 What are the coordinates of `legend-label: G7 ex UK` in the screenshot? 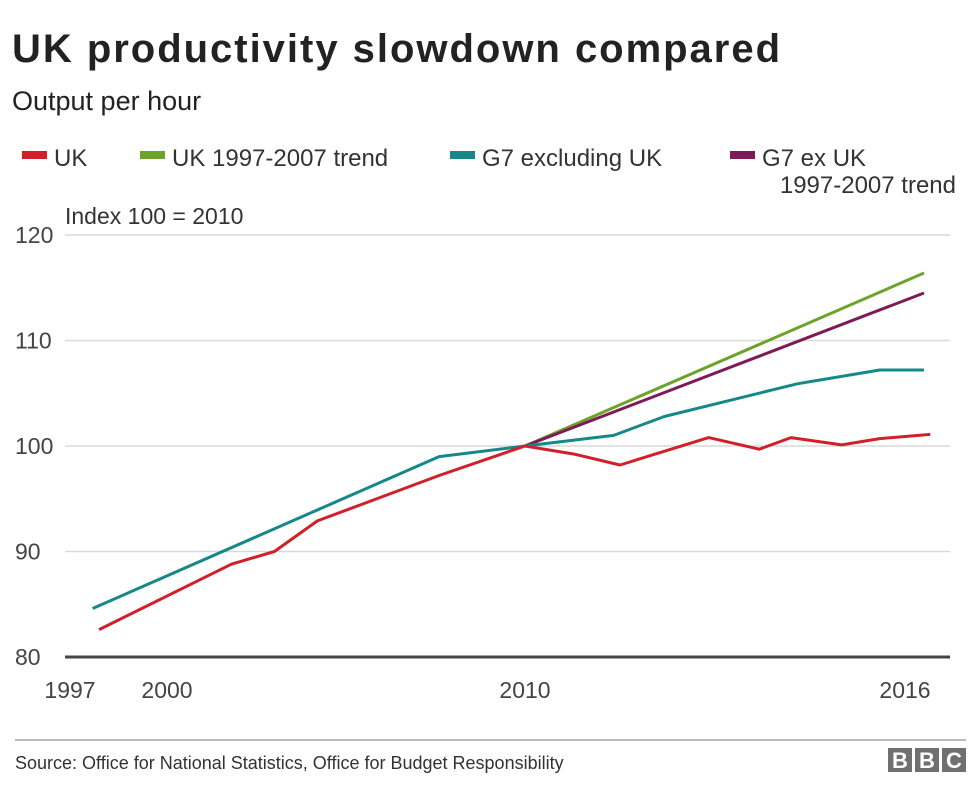 It's located at (814, 158).